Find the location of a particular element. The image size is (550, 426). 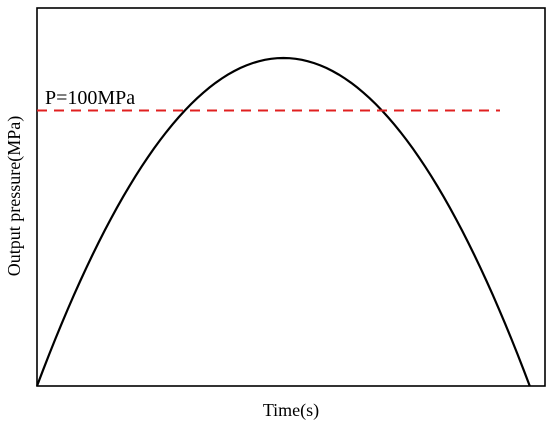

y-axis-label: Output pressure(MPa) is located at coordinates (14, 196).